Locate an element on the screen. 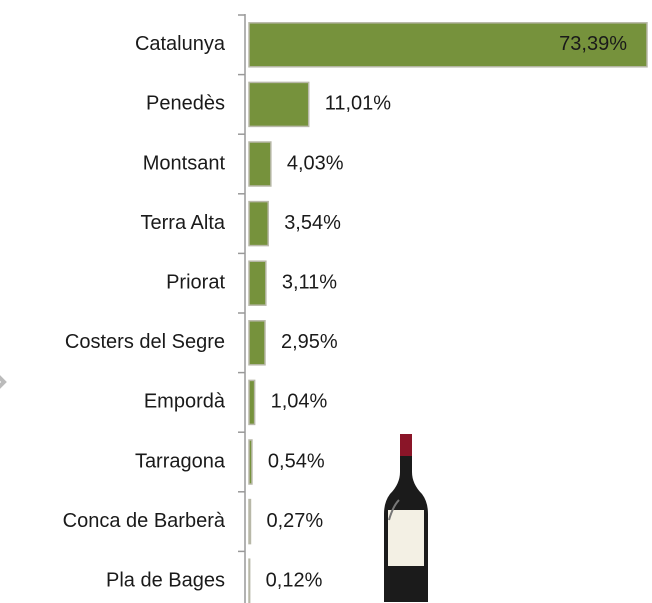 The width and height of the screenshot is (652, 603). value-label: 0,12% is located at coordinates (294, 580).